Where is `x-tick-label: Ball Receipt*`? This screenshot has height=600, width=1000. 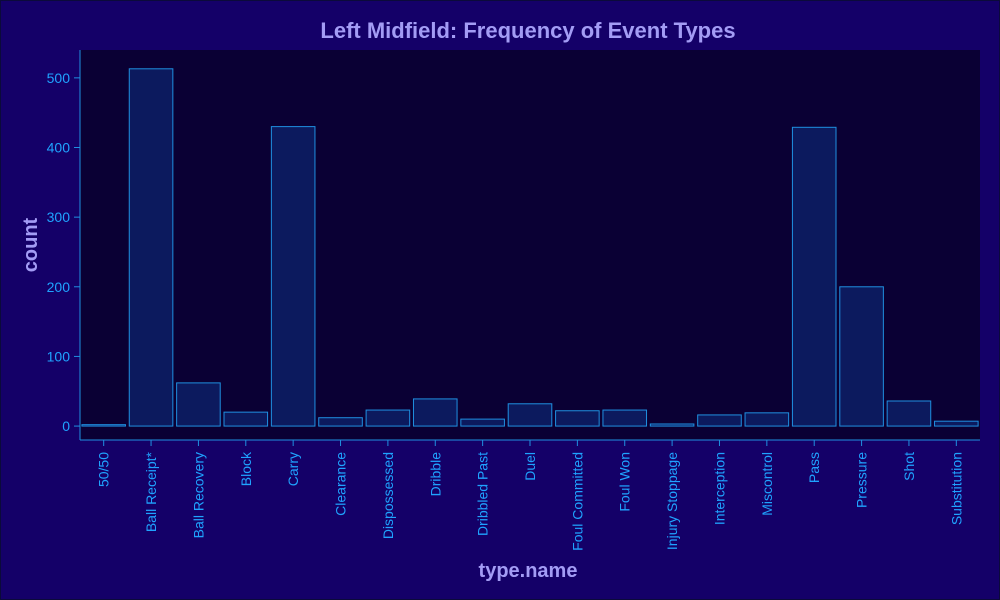 x-tick-label: Ball Receipt* is located at coordinates (151, 491).